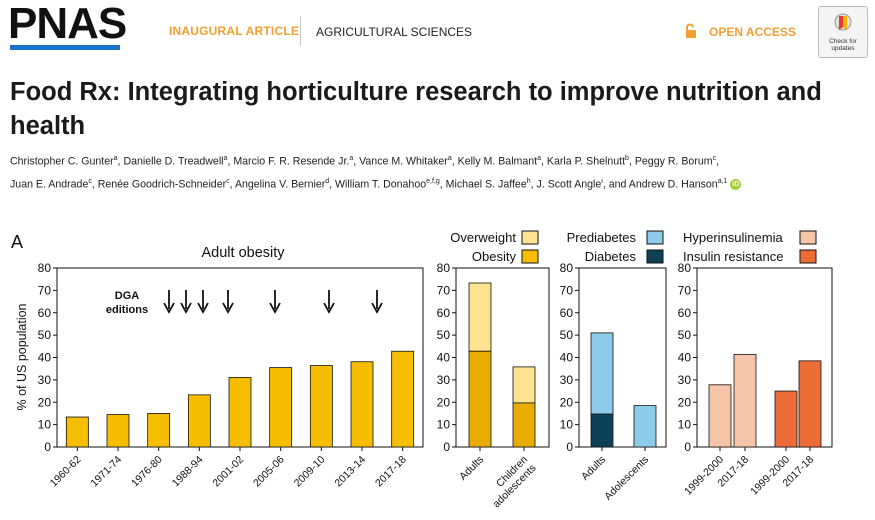 This screenshot has width=875, height=520. I want to click on author-name: Danielle D. Treadwell, so click(173, 161).